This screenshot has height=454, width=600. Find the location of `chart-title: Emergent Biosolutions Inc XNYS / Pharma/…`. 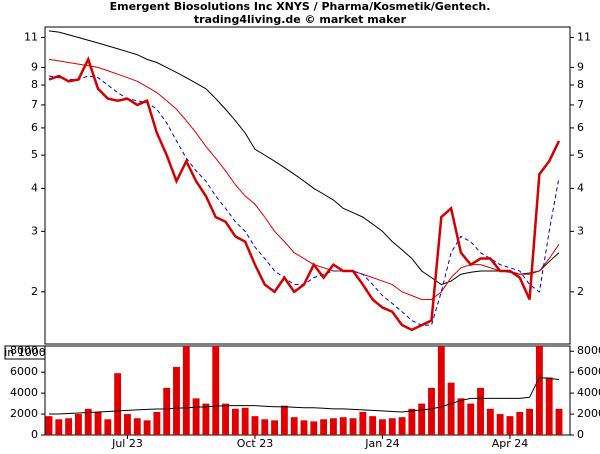

chart-title: Emergent Biosolutions Inc XNYS / Pharma/… is located at coordinates (300, 6).